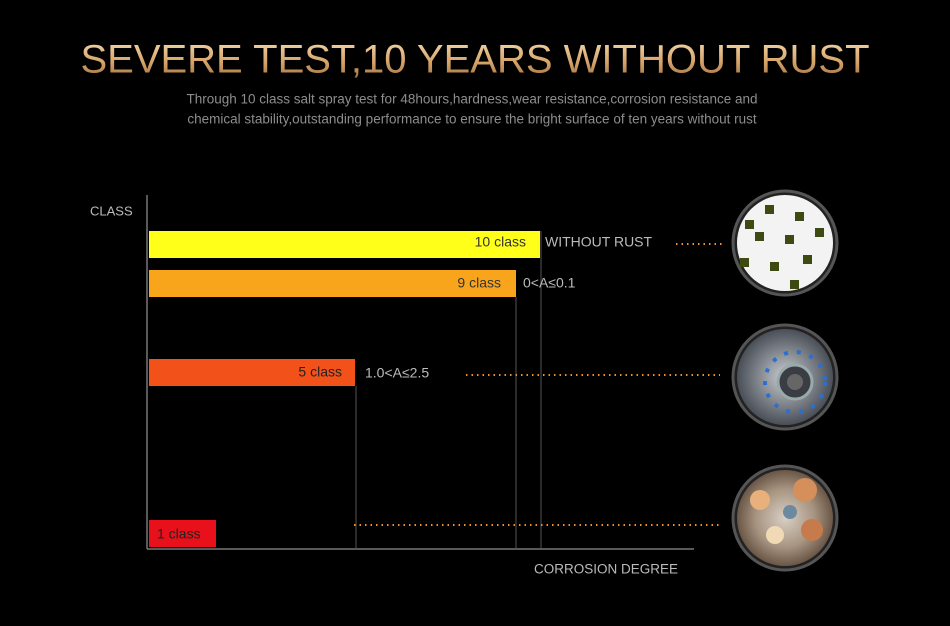 The image size is (950, 626). Describe the element at coordinates (397, 373) in the screenshot. I see `bar-note: 1.0<A≤2.5` at that location.